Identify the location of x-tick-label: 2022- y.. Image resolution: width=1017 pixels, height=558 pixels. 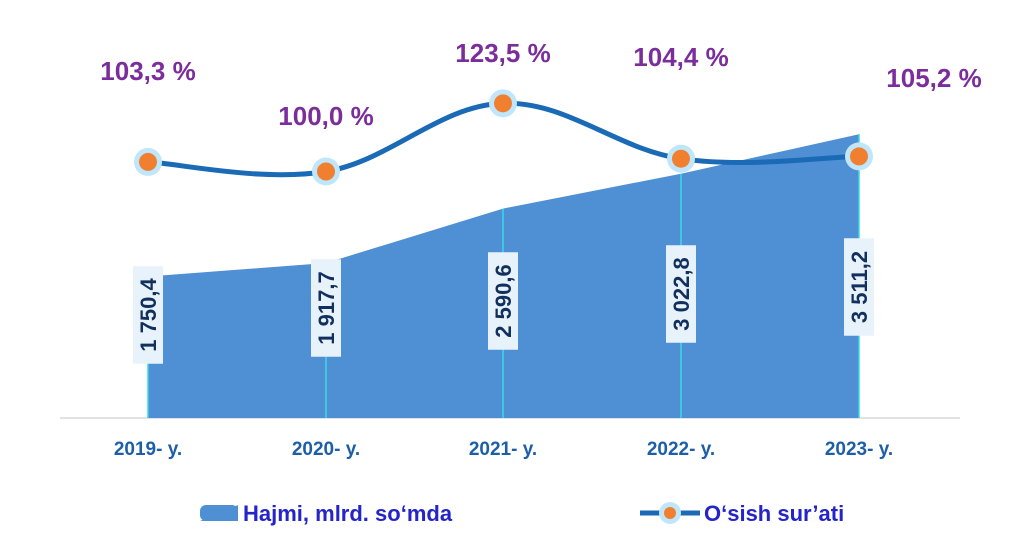
(681, 449).